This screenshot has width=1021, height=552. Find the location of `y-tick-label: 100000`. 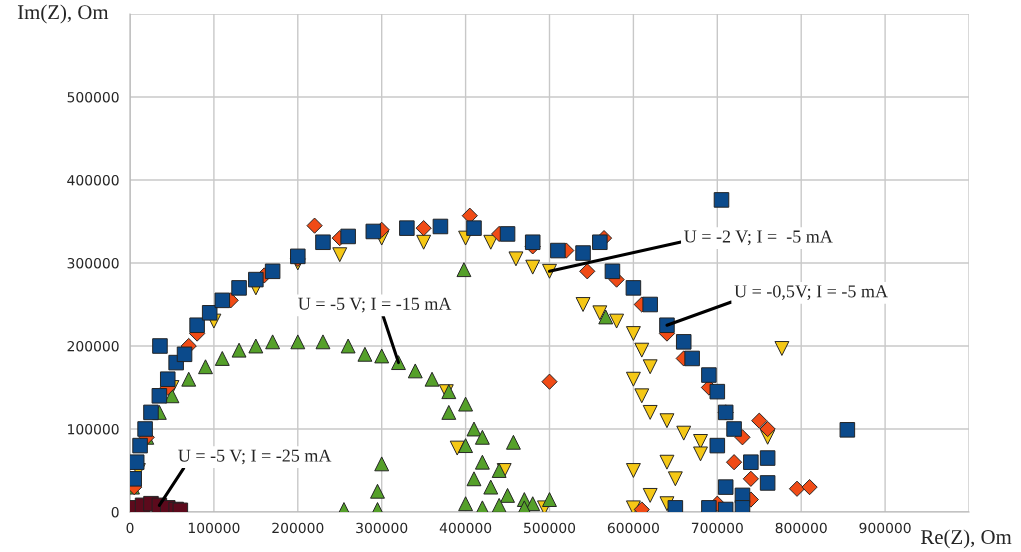

y-tick-label: 100000 is located at coordinates (93, 429).